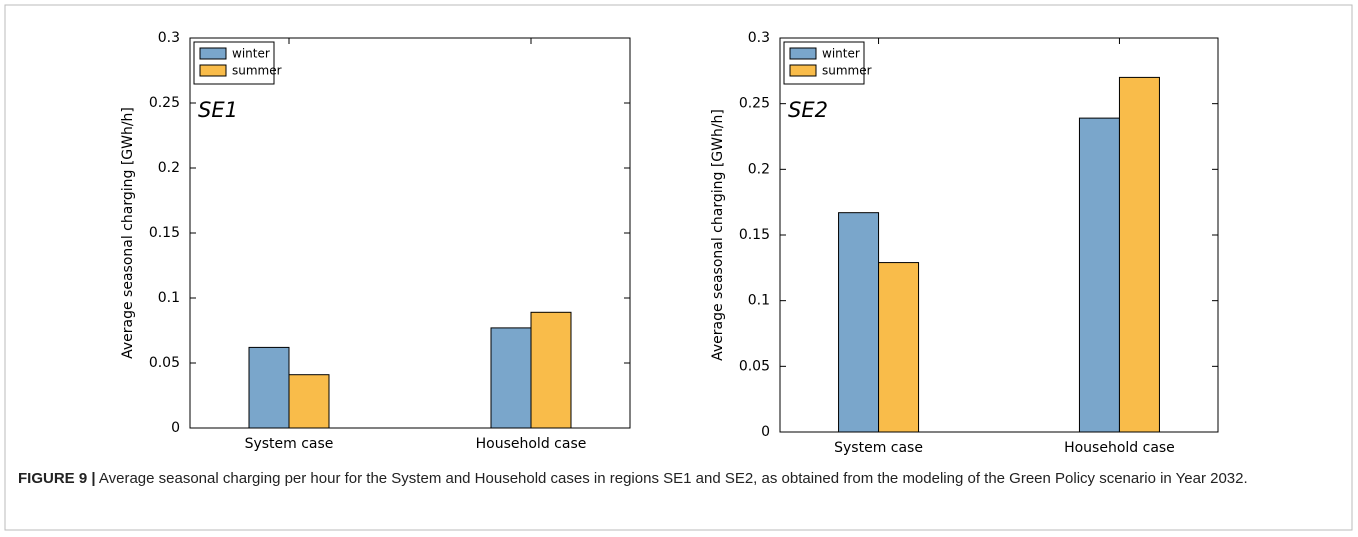 This screenshot has width=1358, height=537. What do you see at coordinates (57, 478) in the screenshot?
I see `caption-label: FIGURE 9 |` at bounding box center [57, 478].